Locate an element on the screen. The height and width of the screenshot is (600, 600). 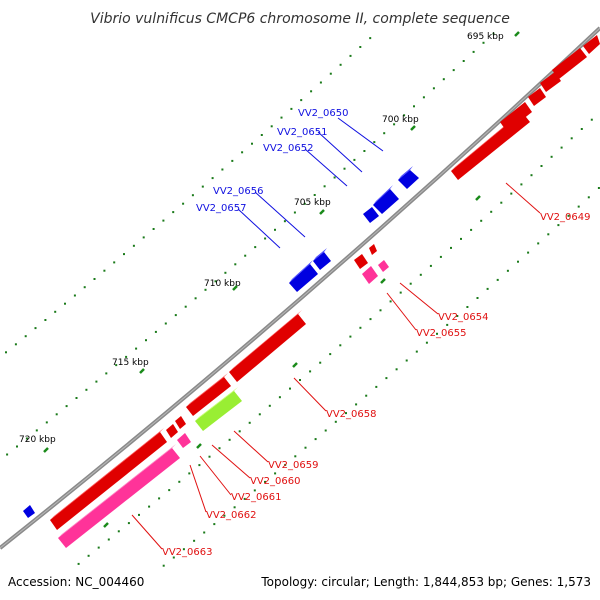
gene-VV2_0663-arrow is located at coordinates (119, 496).